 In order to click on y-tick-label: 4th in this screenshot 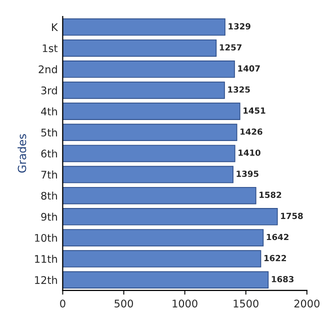, I will do `click(49, 111)`.